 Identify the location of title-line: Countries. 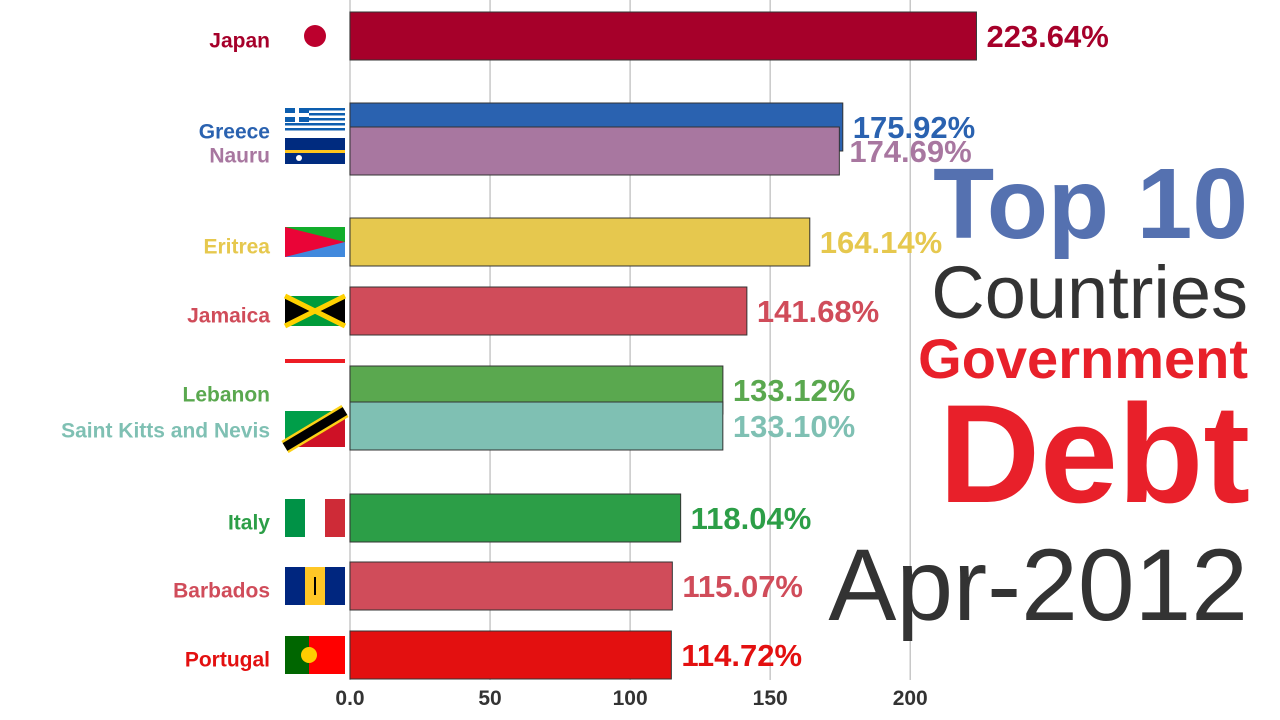
(1089, 292).